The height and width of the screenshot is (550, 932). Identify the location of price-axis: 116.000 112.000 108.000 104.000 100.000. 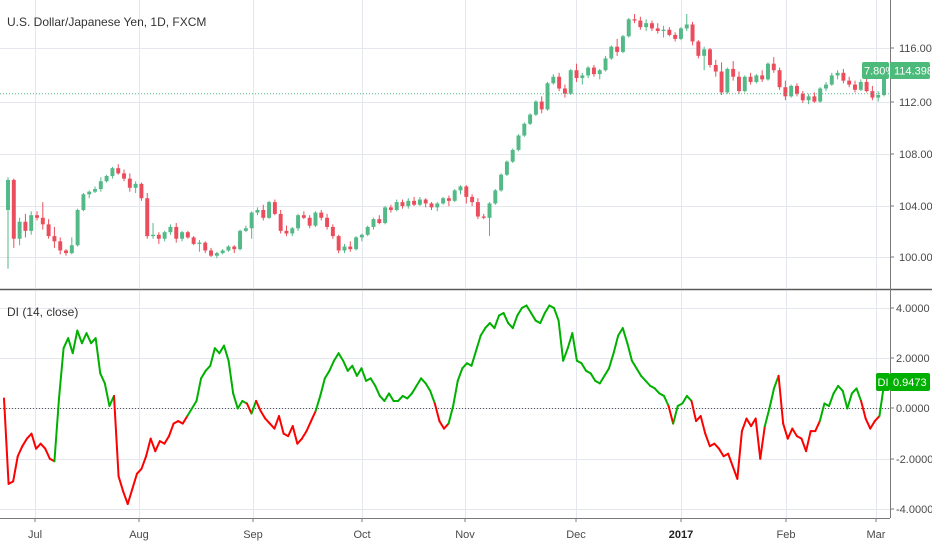
(911, 153).